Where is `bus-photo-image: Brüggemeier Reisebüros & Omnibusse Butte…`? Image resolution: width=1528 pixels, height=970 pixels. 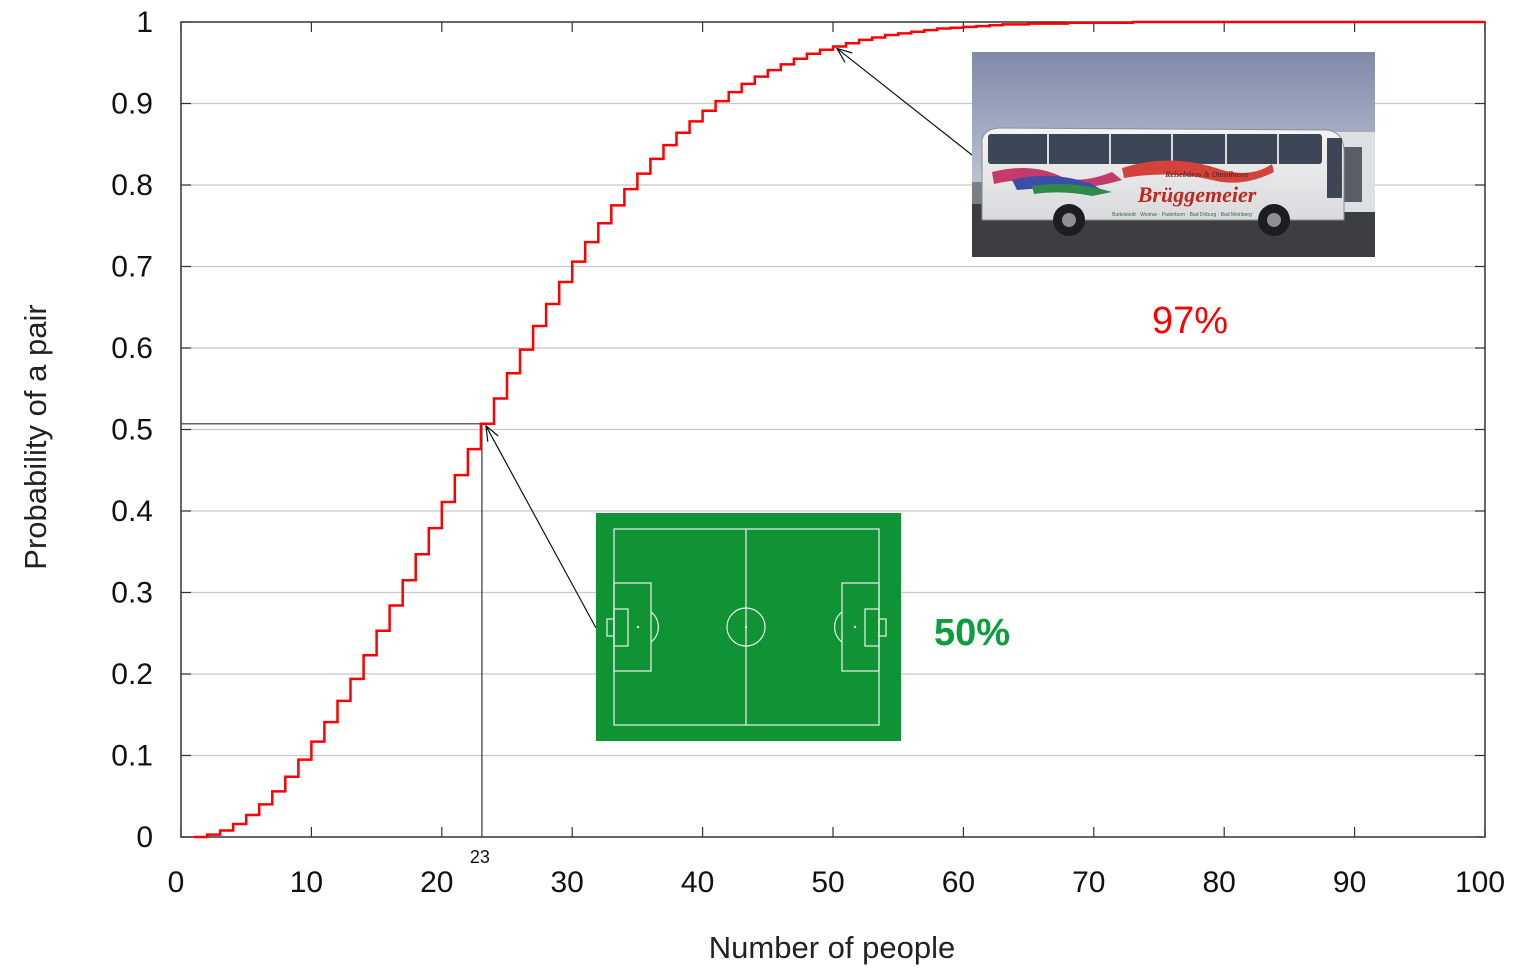
bus-photo-image: Brüggemeier Reisebüros & Omnibusse Butte… is located at coordinates (1173, 154).